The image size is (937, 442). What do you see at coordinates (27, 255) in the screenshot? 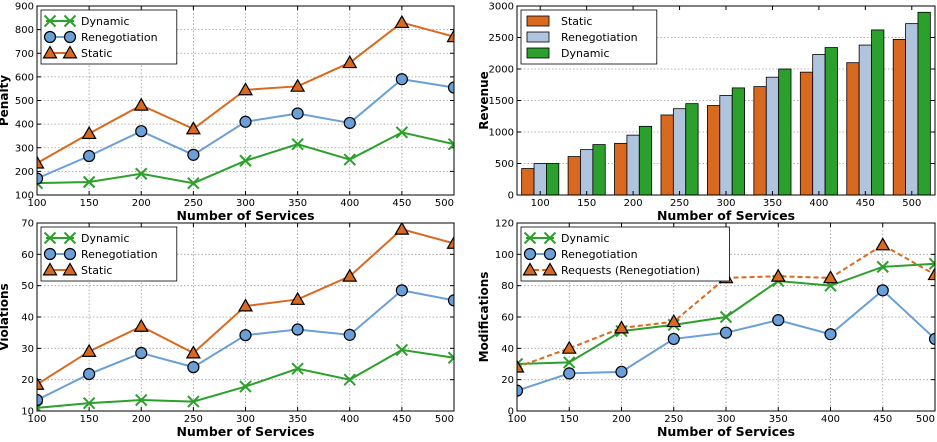
I see `y-tick-label: 60` at bounding box center [27, 255].